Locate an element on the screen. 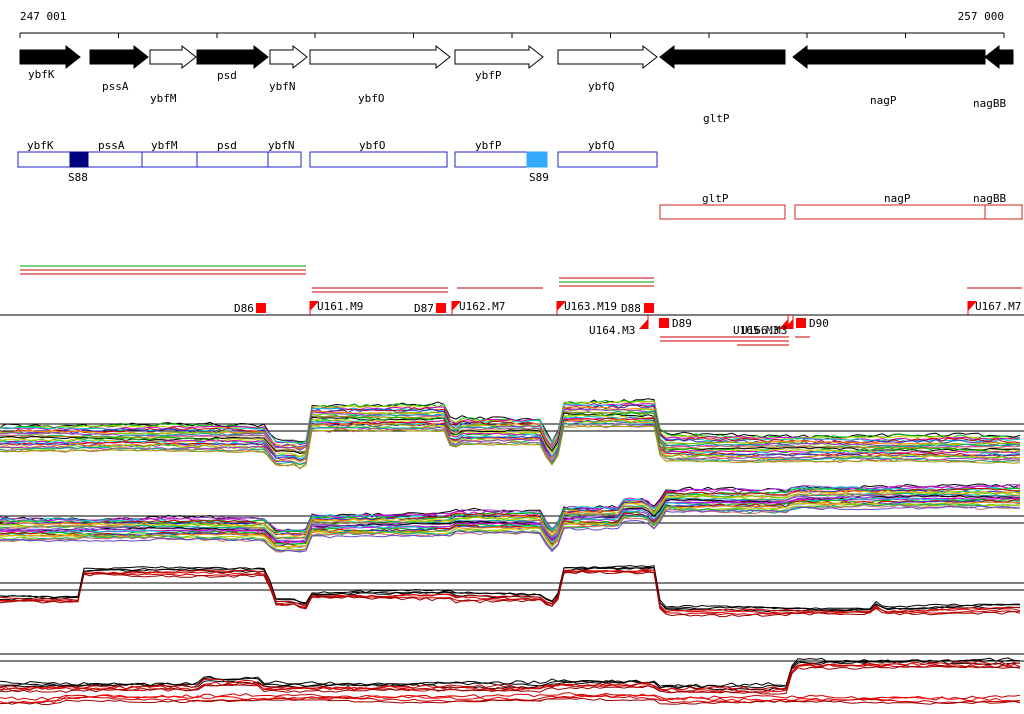  marker-flag-label-U166.M3: U166.M3 is located at coordinates (764, 330).